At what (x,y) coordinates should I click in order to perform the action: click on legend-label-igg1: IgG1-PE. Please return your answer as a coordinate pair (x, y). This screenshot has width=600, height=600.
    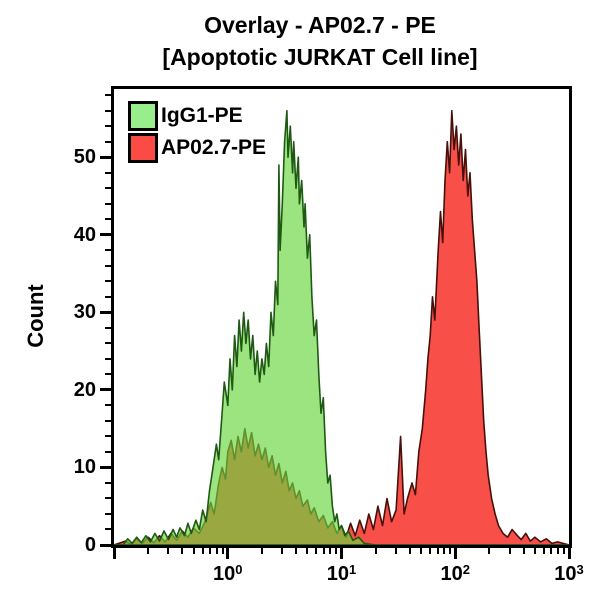
    Looking at the image, I should click on (202, 115).